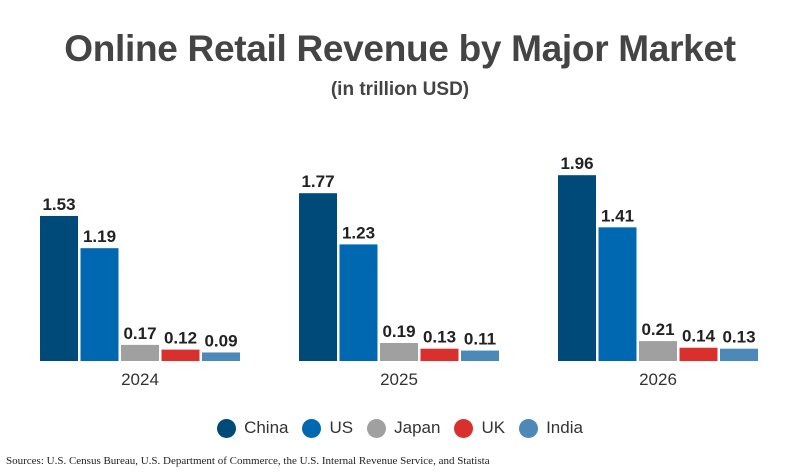  Describe the element at coordinates (358, 302) in the screenshot. I see `bar-us-2025` at that location.